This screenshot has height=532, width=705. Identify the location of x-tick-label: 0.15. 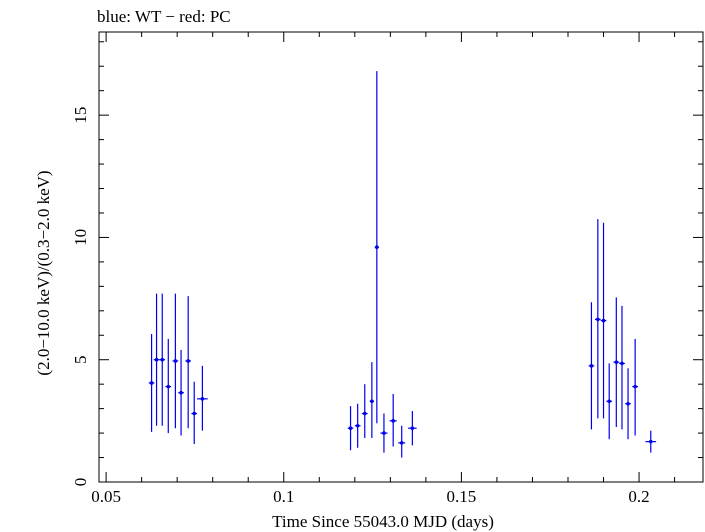
(462, 496).